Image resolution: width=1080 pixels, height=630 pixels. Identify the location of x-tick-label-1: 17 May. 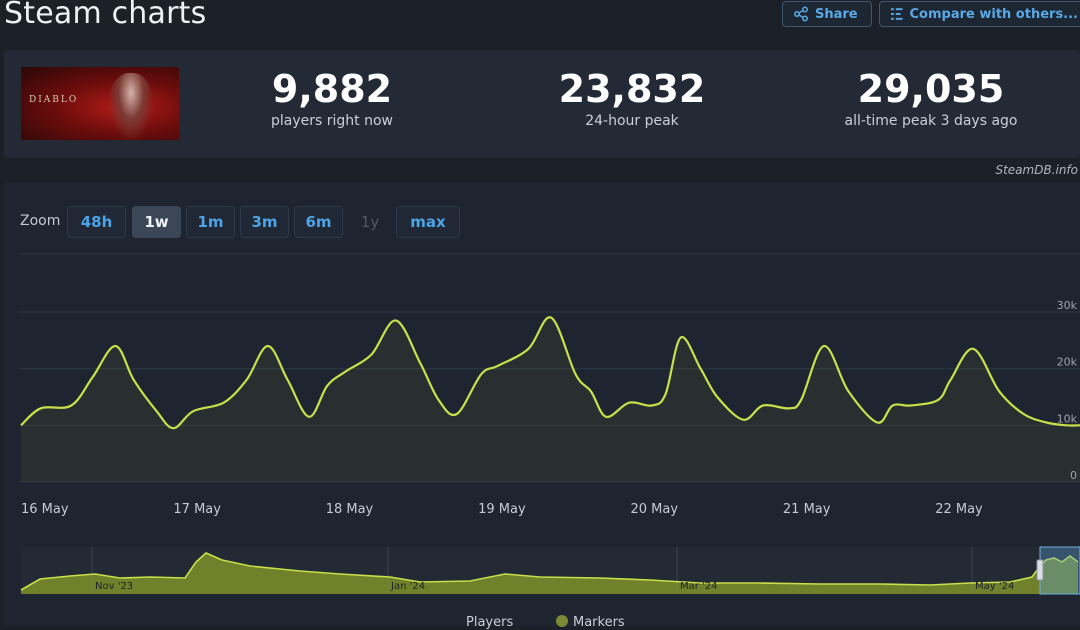
(197, 509).